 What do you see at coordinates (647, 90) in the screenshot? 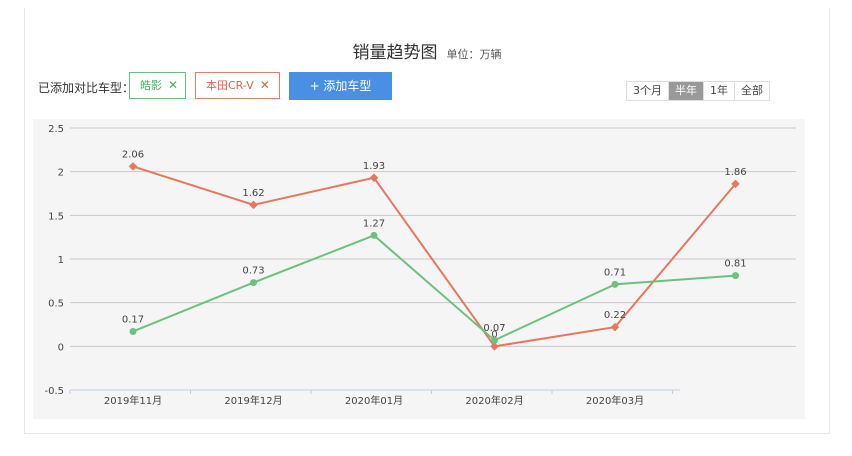
I see `range-option-3-months: 3个月` at bounding box center [647, 90].